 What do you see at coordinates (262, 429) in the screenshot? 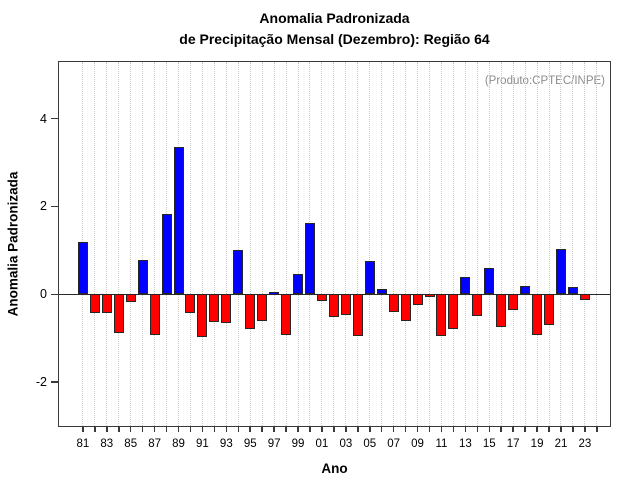
I see `x-tick-1996` at bounding box center [262, 429].